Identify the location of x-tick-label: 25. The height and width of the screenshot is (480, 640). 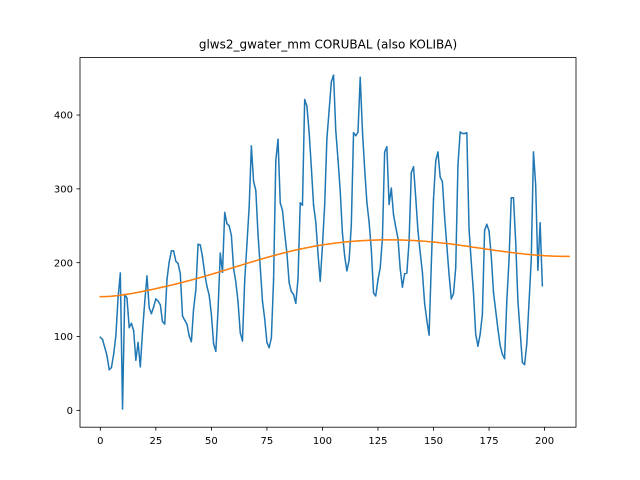
(155, 441).